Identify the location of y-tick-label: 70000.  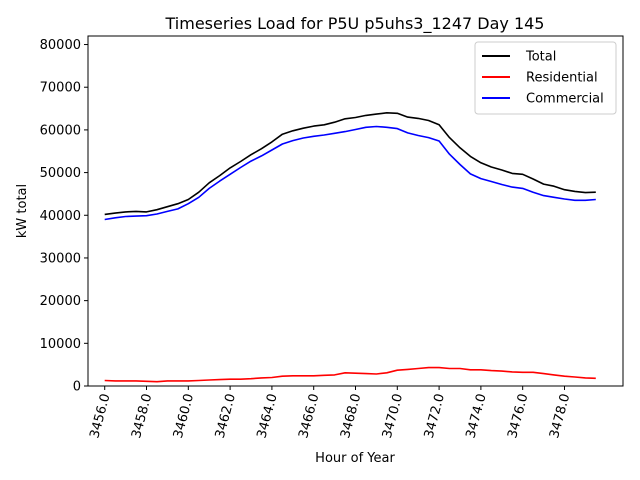
(60, 88).